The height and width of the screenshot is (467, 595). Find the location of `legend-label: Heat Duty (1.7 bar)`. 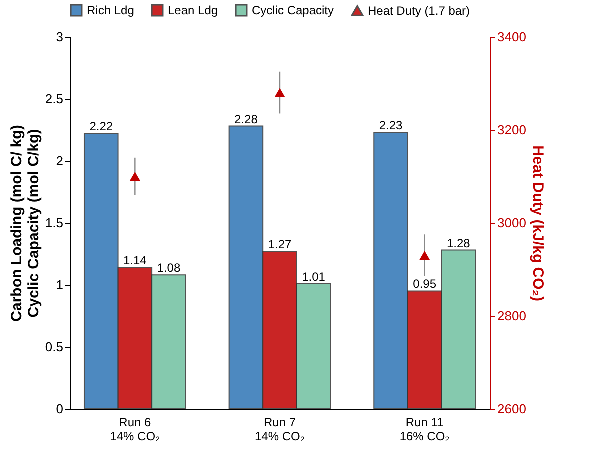

legend-label: Heat Duty (1.7 bar) is located at coordinates (419, 11).